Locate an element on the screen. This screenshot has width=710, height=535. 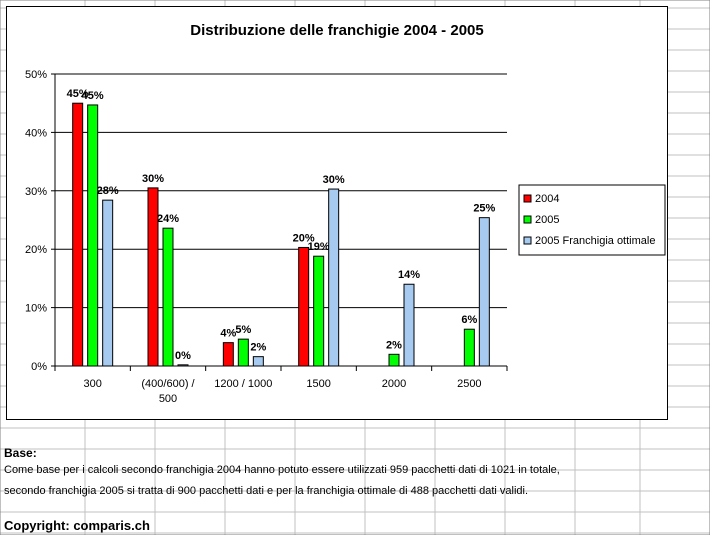
data-label: 20% is located at coordinates (304, 238).